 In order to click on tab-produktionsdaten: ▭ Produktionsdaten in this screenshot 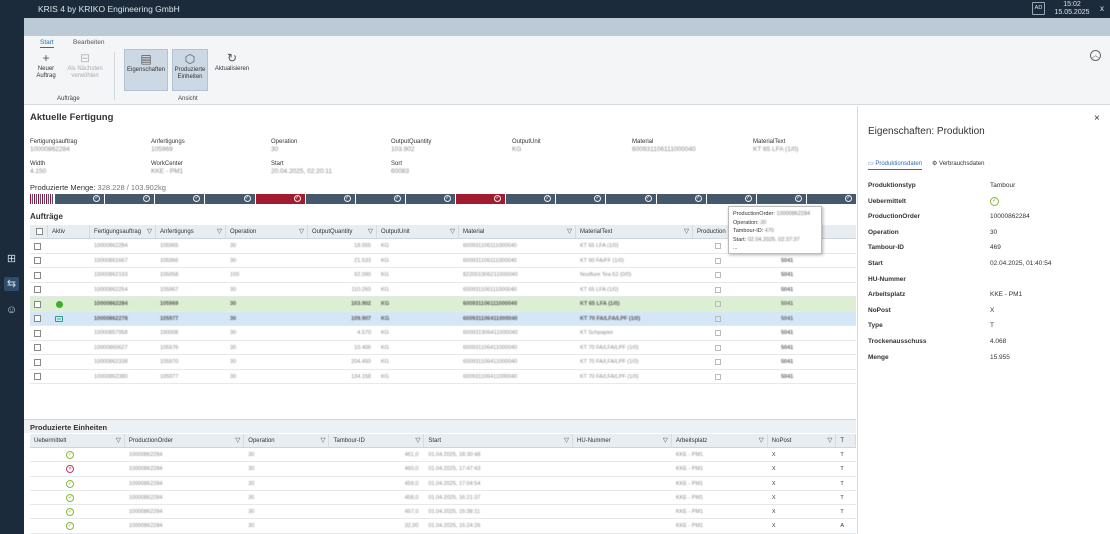, I will do `click(895, 165)`.